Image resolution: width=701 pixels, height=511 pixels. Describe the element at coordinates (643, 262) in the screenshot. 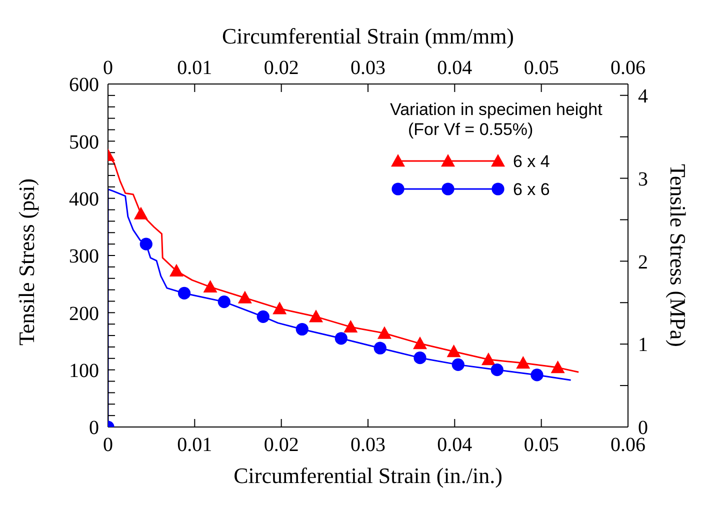

I see `y2-tick-label: 2` at that location.